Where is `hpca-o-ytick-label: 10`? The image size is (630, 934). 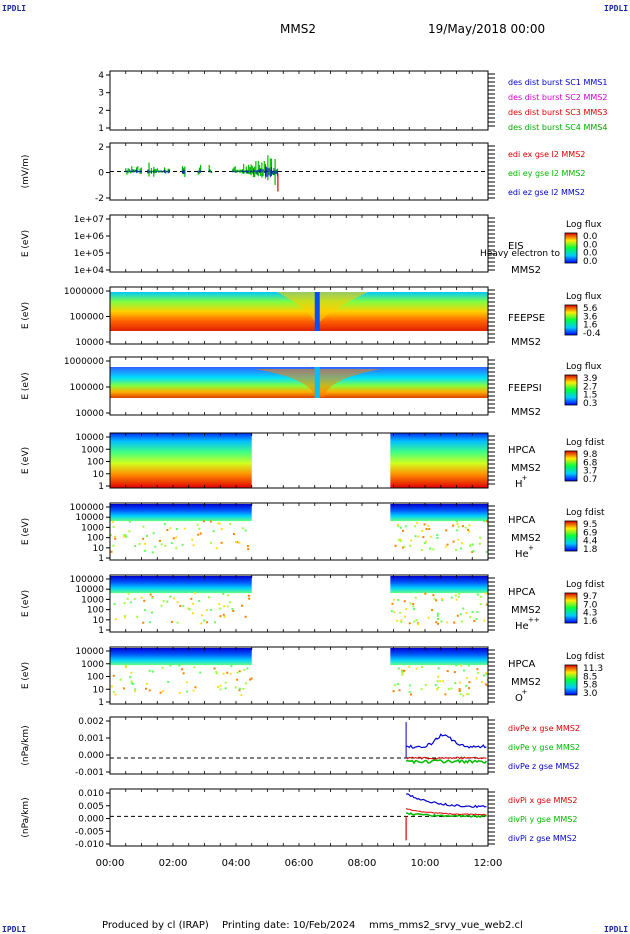 hpca-o-ytick-label: 10 is located at coordinates (99, 690).